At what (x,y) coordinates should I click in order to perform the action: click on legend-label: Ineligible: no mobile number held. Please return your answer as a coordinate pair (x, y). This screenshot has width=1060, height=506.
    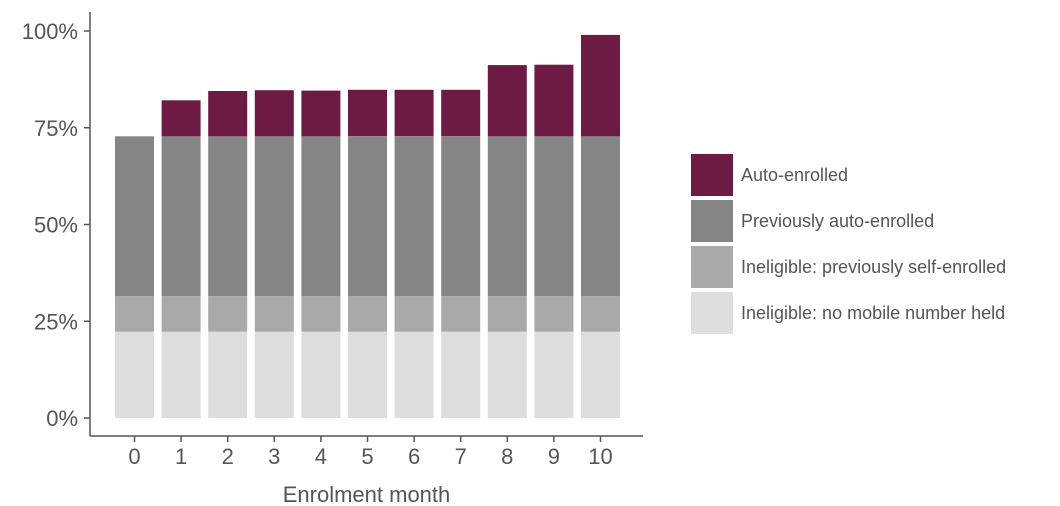
    Looking at the image, I should click on (873, 313).